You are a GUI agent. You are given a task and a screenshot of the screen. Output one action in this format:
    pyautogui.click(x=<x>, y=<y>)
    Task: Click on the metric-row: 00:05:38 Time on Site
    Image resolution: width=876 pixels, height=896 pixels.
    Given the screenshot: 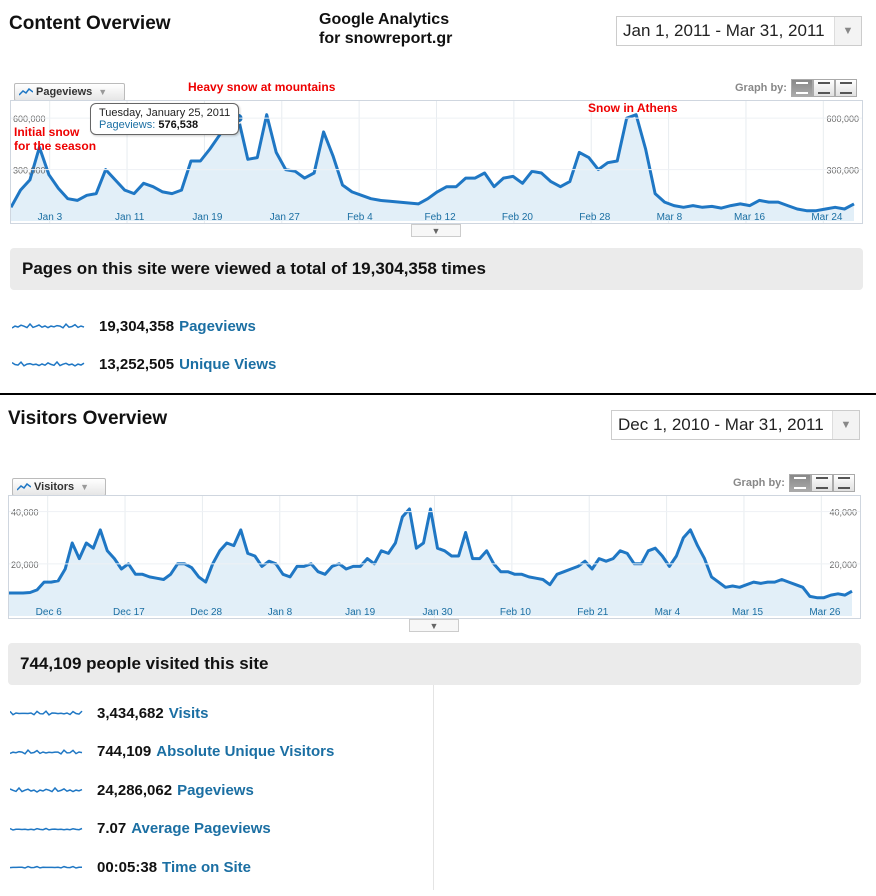 What is the action you would take?
    pyautogui.click(x=172, y=867)
    